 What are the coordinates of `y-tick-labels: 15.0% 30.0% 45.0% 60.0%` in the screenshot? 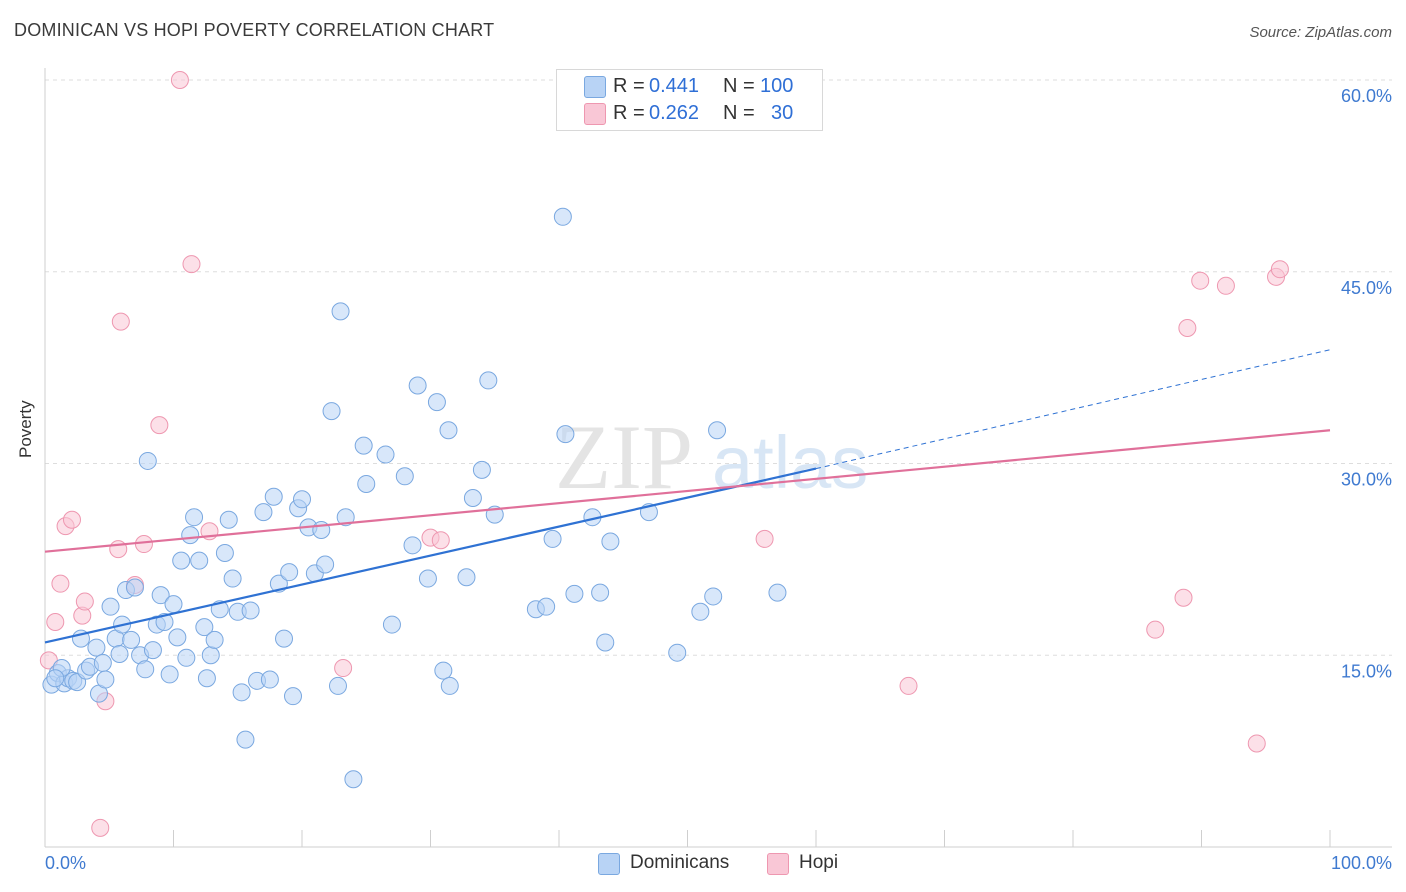 It's located at (1366, 383).